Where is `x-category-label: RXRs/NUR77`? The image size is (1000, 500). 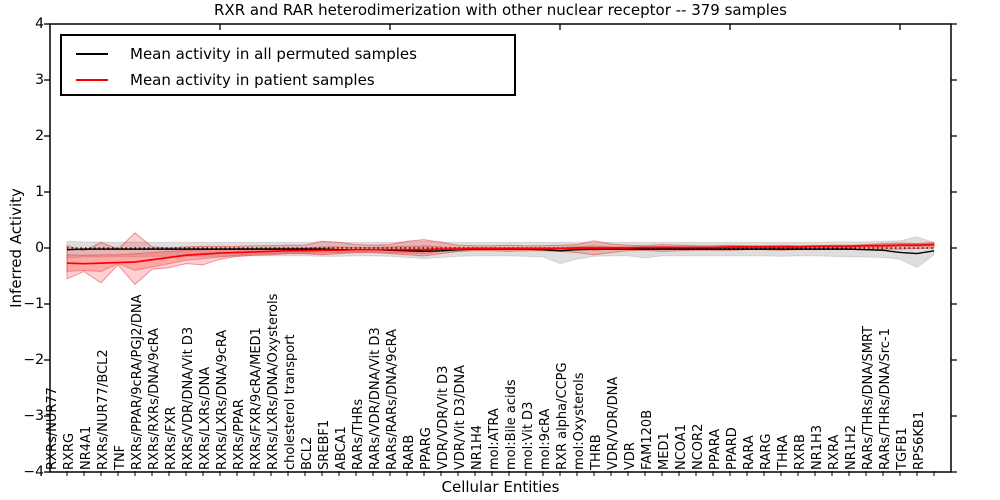
x-category-label: RXRs/NUR77 is located at coordinates (52, 428).